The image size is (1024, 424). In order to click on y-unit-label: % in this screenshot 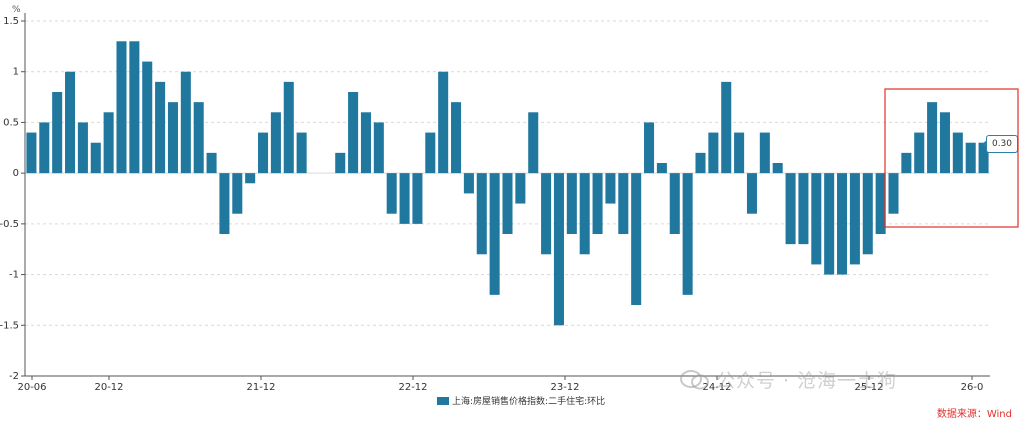, I will do `click(16, 10)`.